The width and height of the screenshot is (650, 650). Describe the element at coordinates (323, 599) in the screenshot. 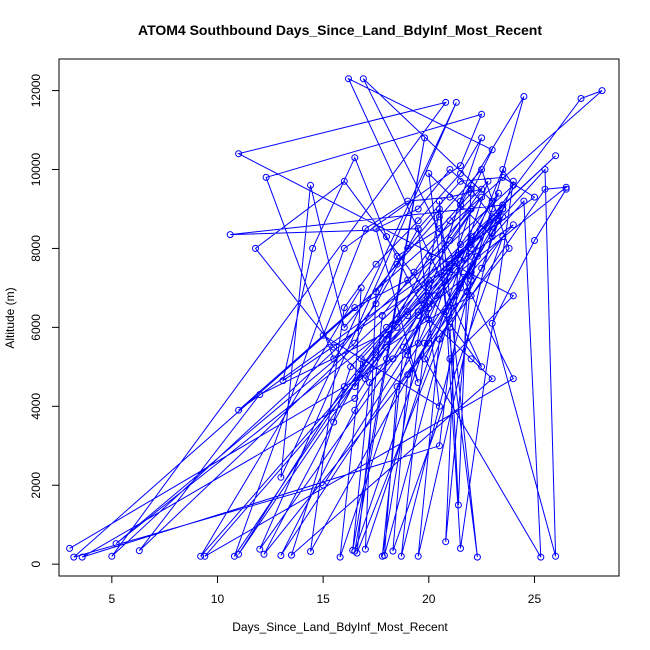

I see `x-tick-label-2: 15` at that location.